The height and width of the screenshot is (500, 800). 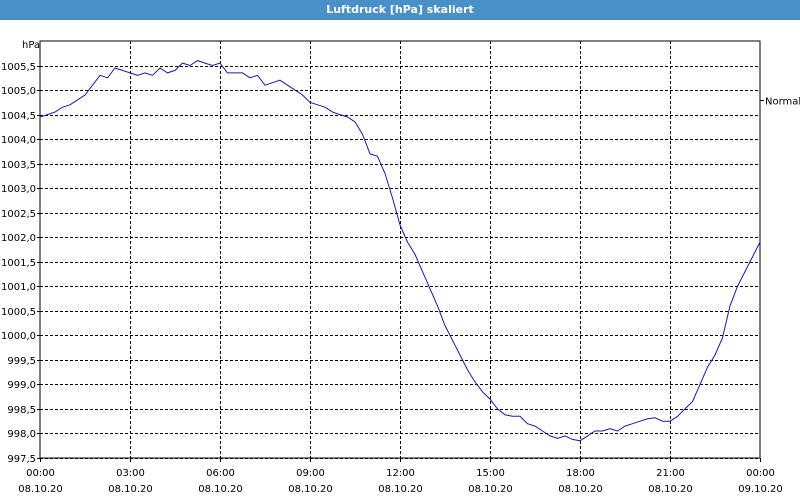 I want to click on y-tick-label: 1001,5, so click(x=18, y=263).